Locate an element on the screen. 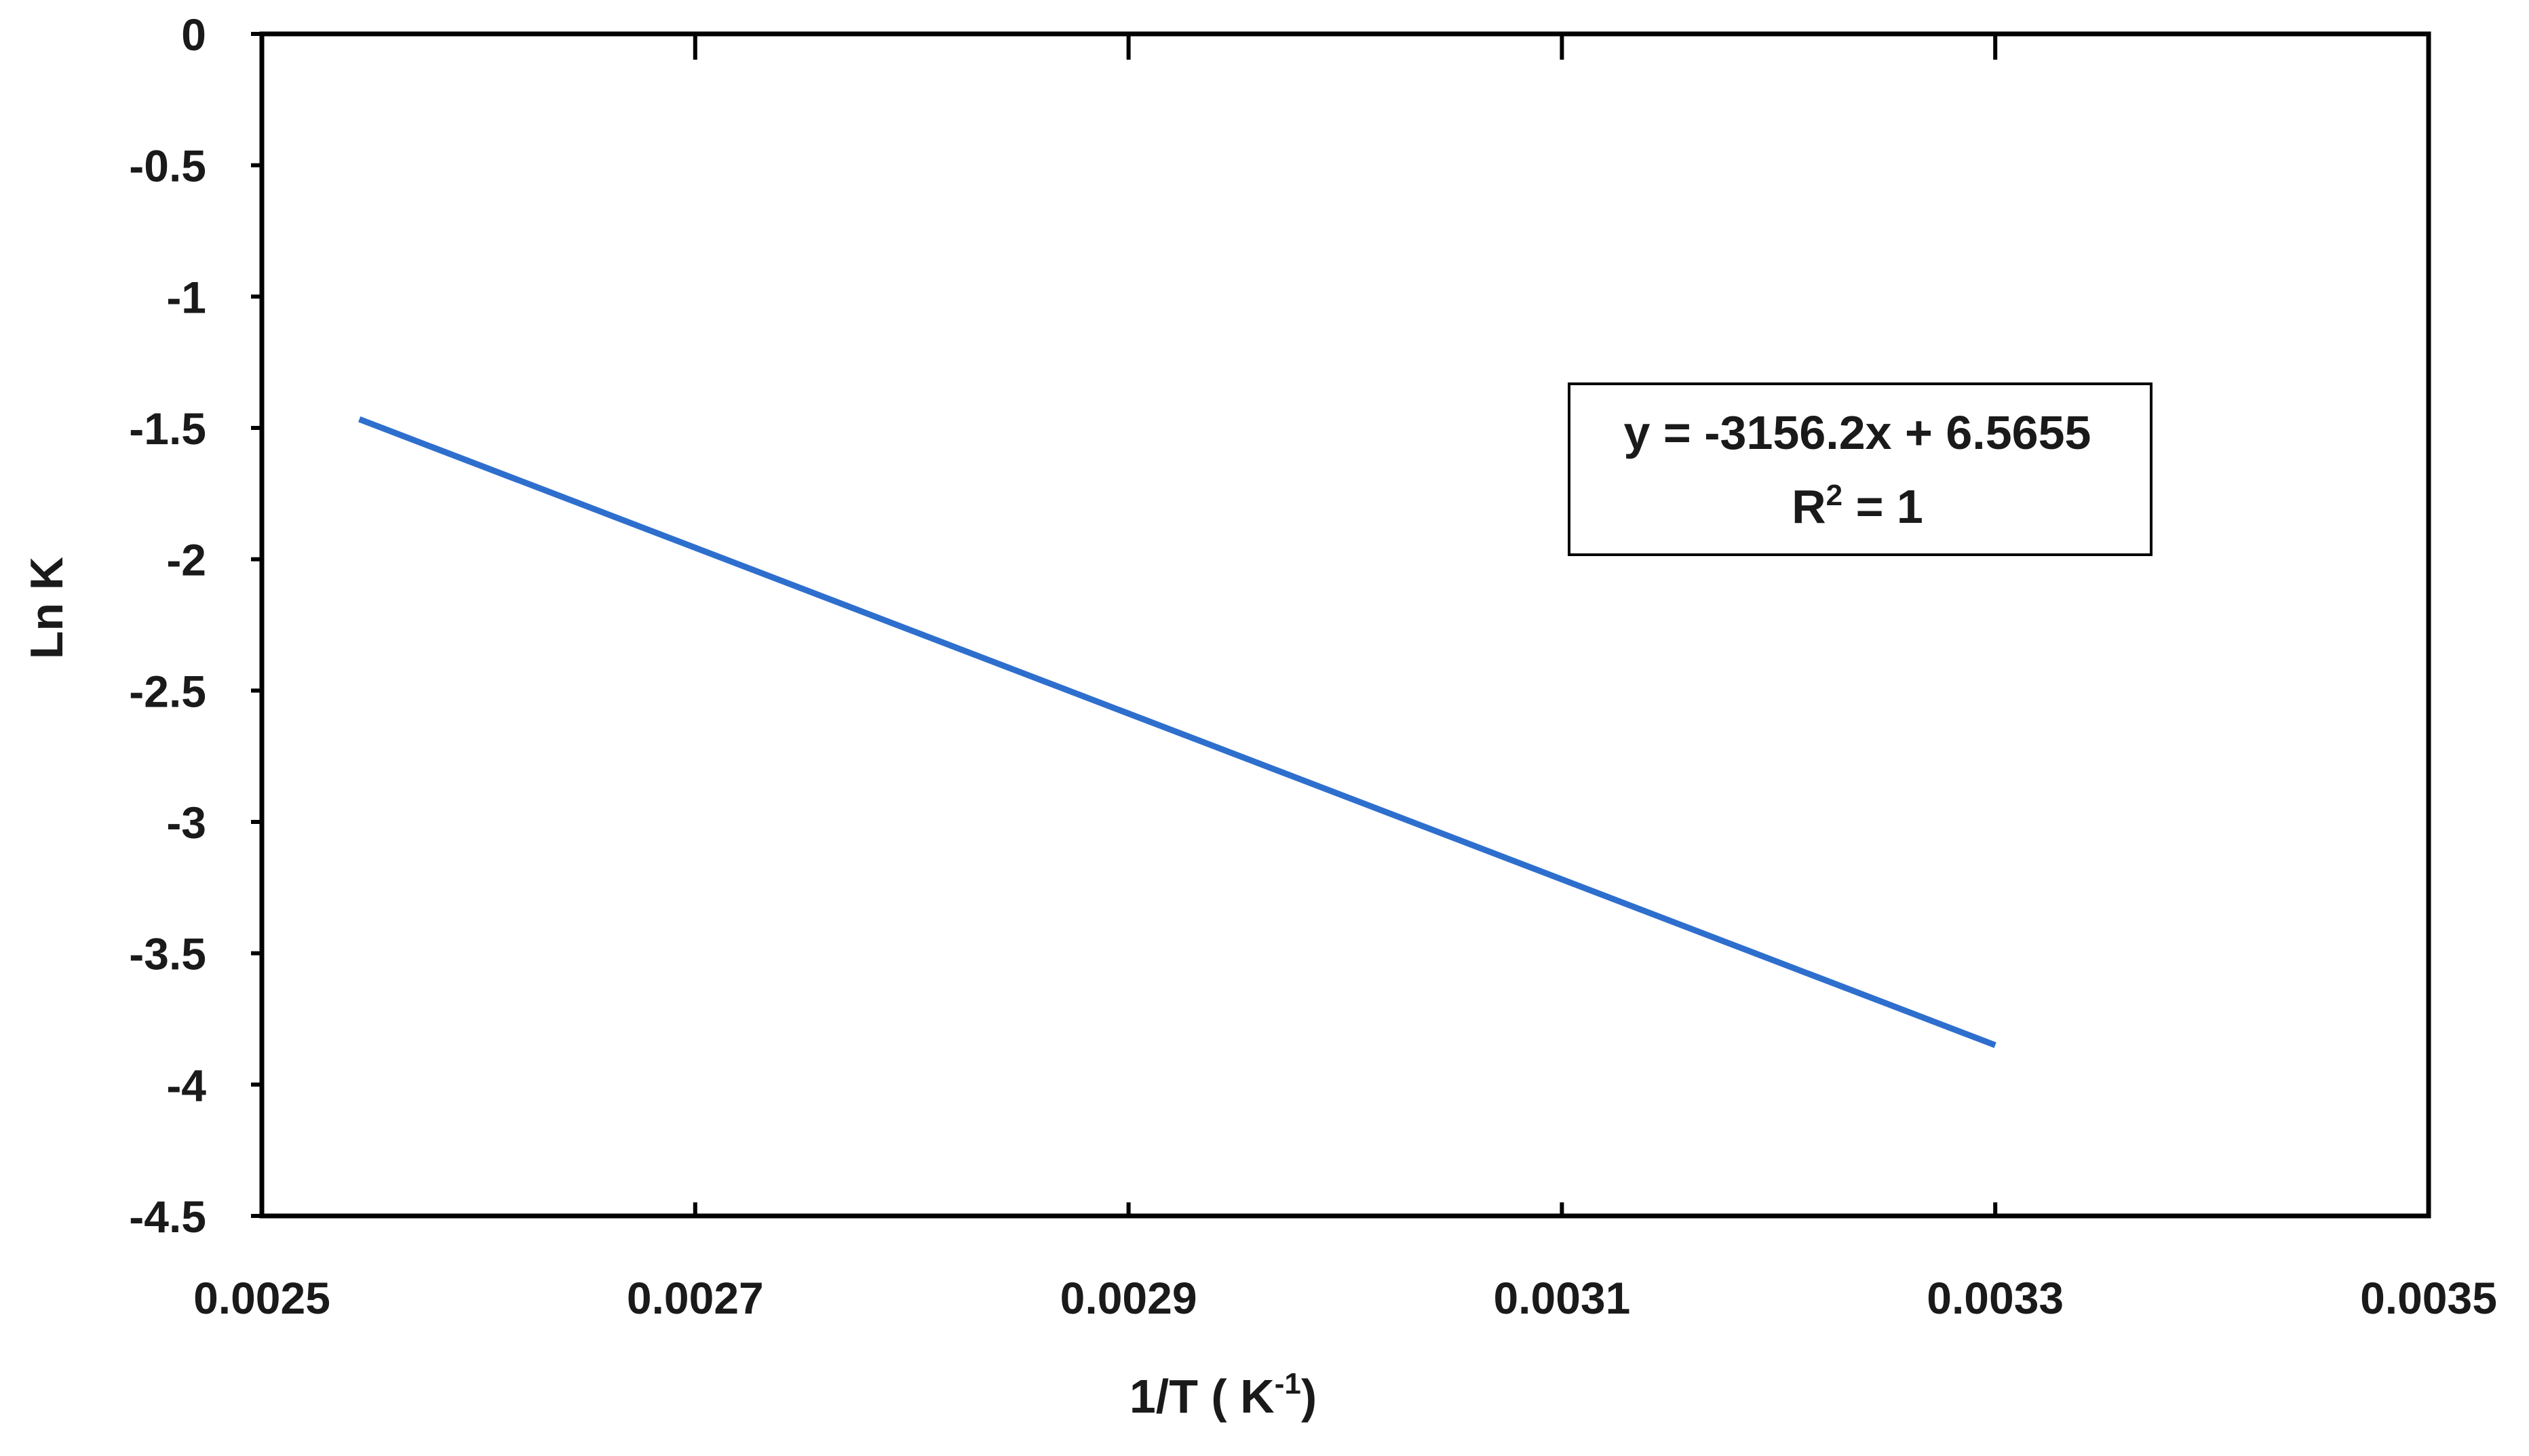 The height and width of the screenshot is (1456, 2529). r-squared-superscript: 2 is located at coordinates (1834, 496).